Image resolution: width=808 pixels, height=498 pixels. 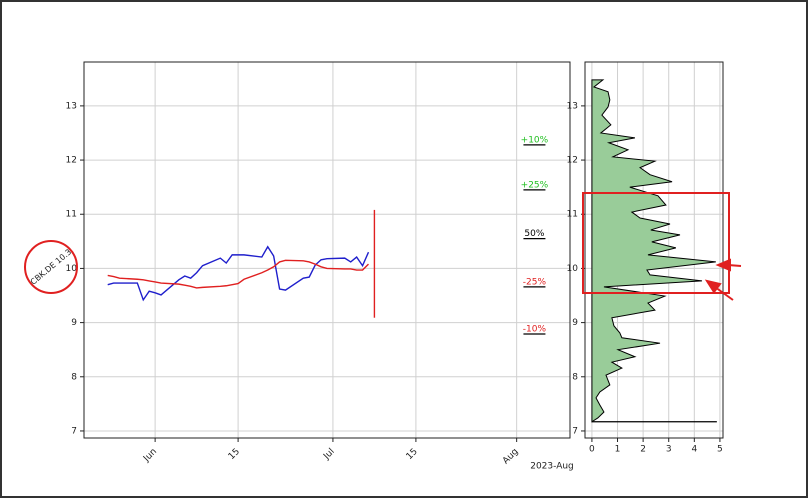 I want to click on x-tick-label: 2, so click(x=643, y=450).